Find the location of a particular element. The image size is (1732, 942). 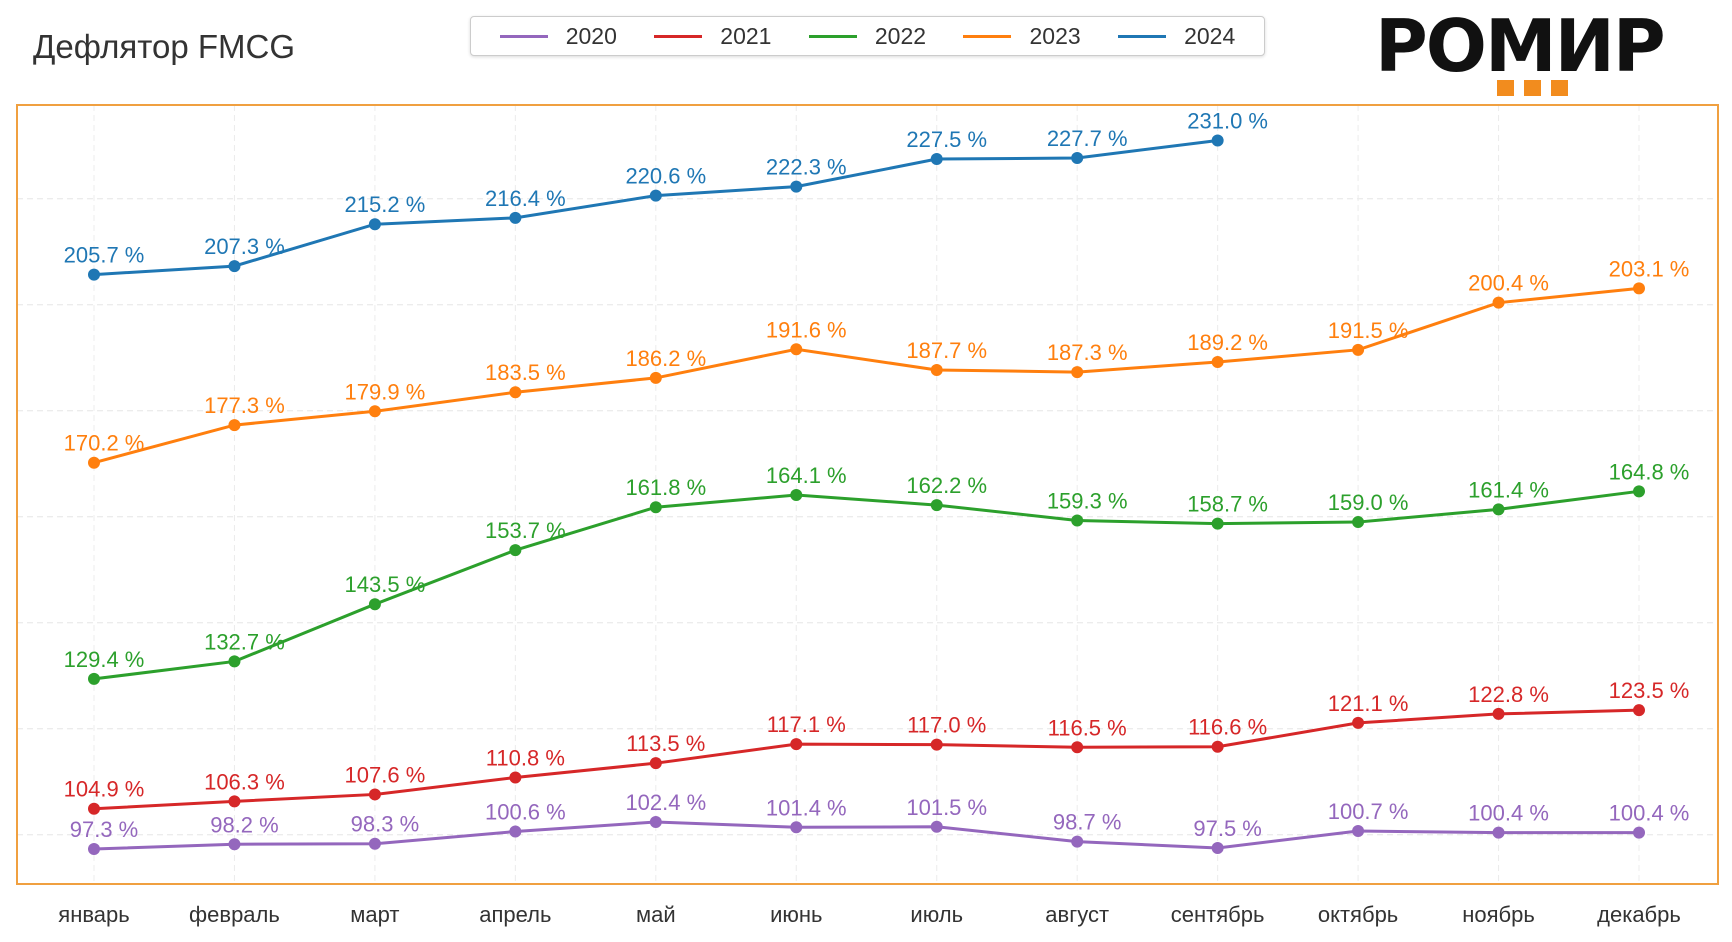

data-label-2023: 170.2 % is located at coordinates (104, 443).